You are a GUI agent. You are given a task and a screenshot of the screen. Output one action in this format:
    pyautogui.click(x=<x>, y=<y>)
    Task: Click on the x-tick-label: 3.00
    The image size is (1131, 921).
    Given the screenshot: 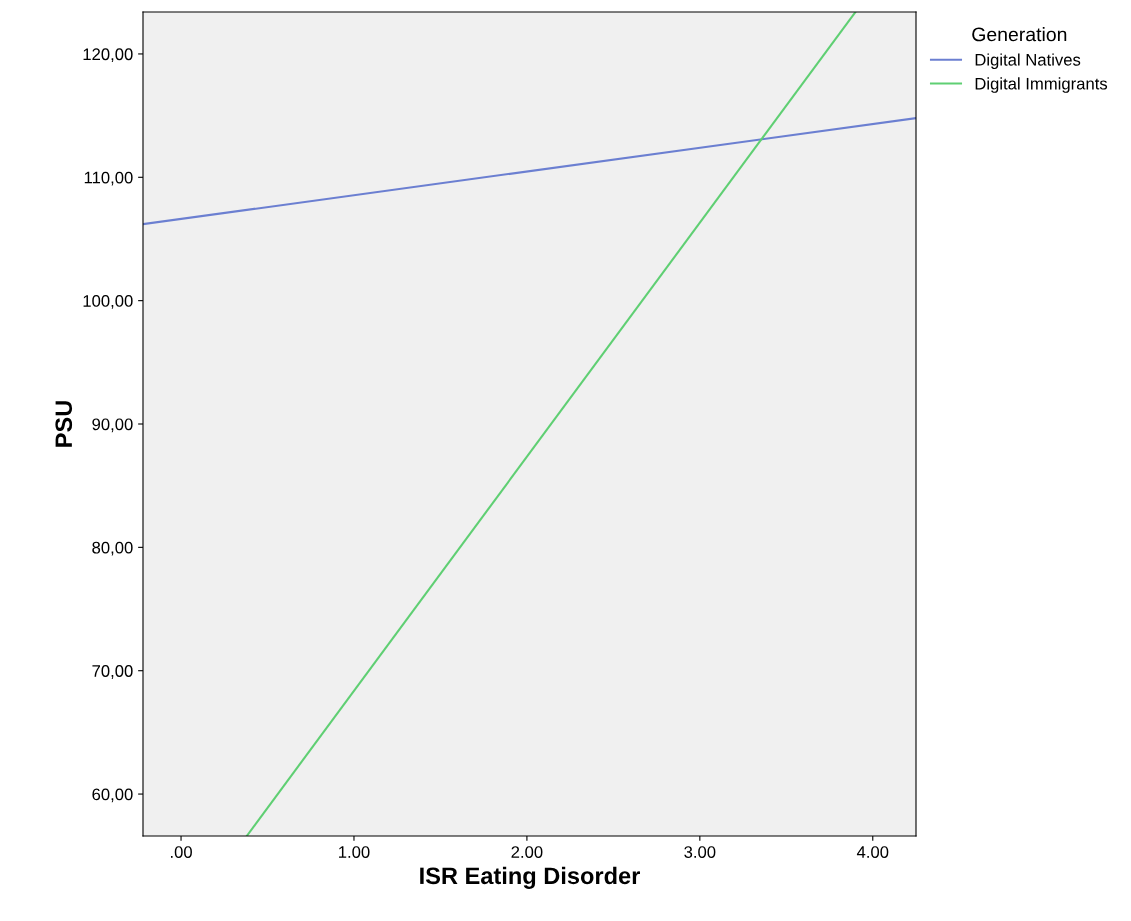 What is the action you would take?
    pyautogui.click(x=700, y=852)
    